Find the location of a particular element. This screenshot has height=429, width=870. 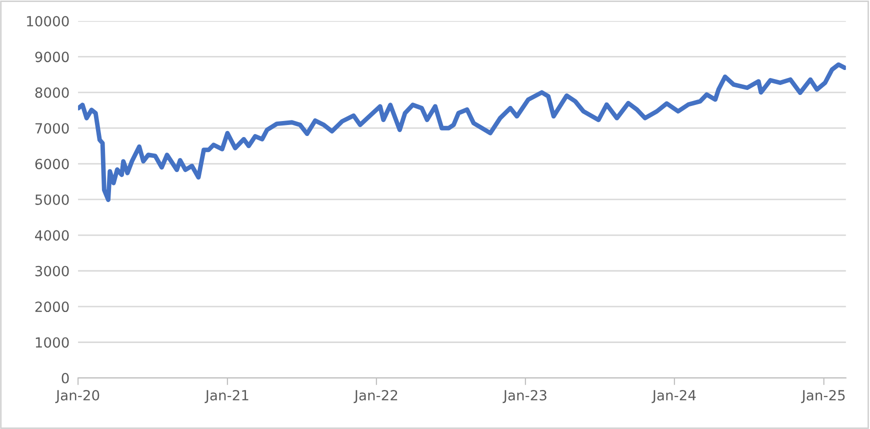

y-tick-label: 4000 is located at coordinates (52, 235).